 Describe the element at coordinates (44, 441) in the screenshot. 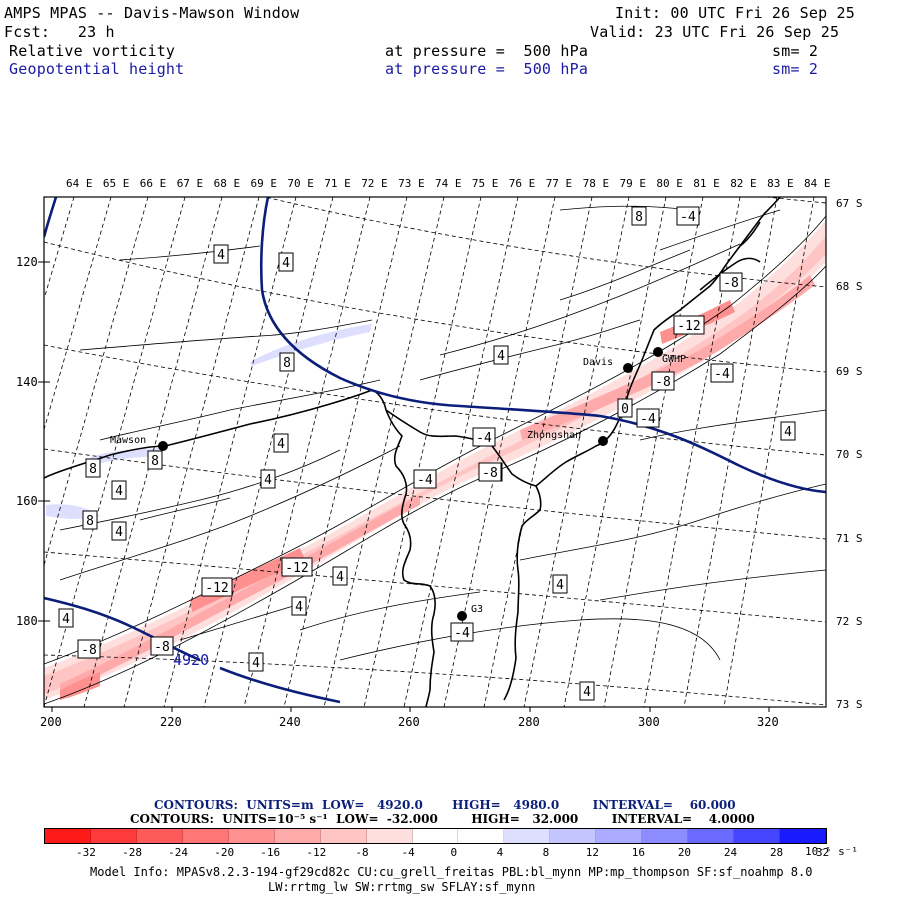

I see `y-axis-tick-marks` at that location.